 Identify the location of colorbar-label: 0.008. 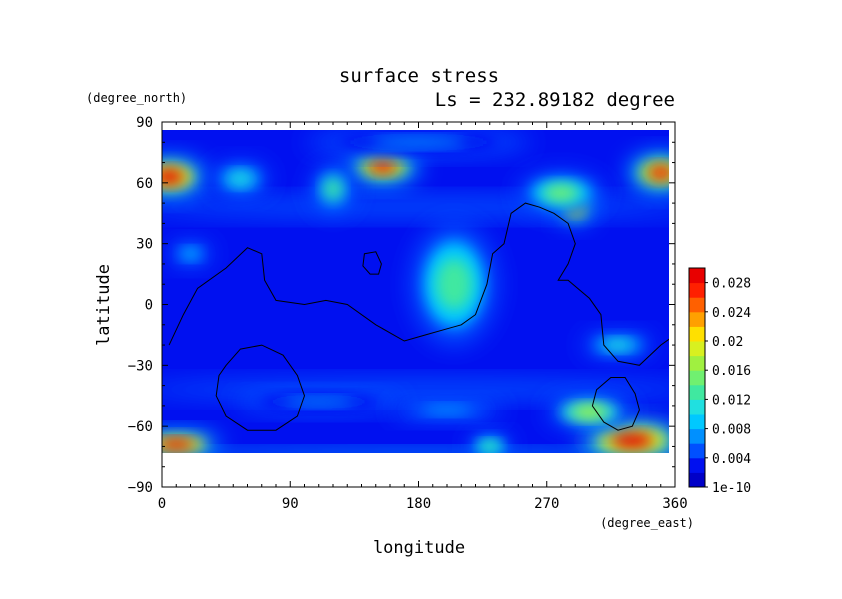
(731, 430).